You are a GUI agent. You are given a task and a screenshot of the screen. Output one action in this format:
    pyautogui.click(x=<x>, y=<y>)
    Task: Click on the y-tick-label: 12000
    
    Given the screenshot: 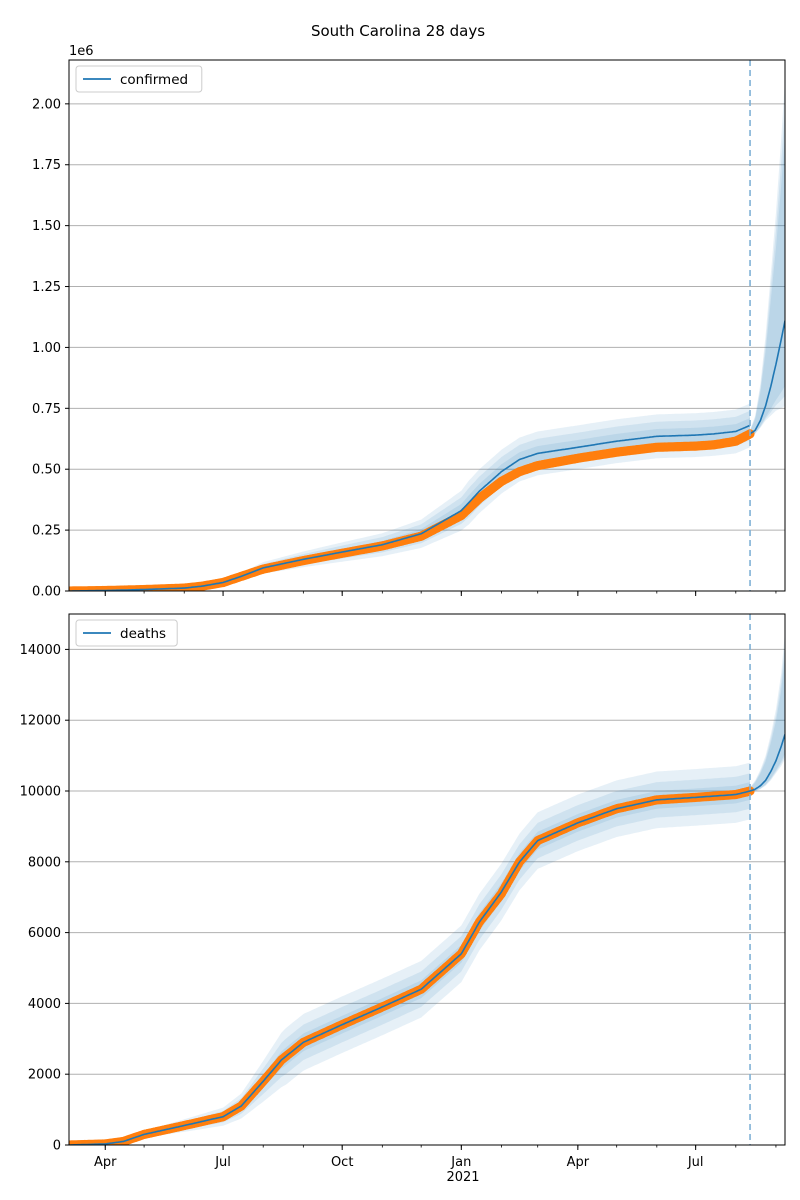 What is the action you would take?
    pyautogui.click(x=40, y=721)
    